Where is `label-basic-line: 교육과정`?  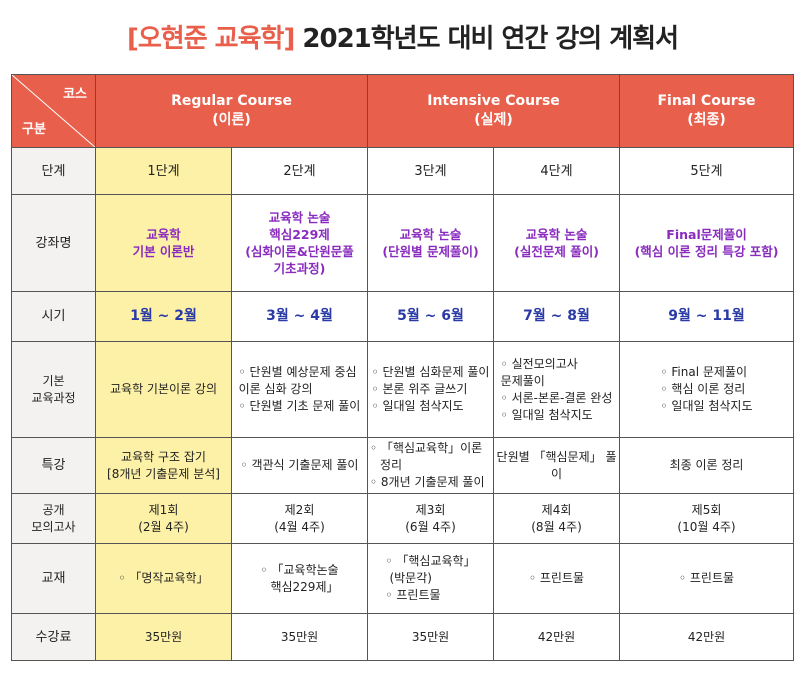
label-basic-line: 교육과정 is located at coordinates (53, 397).